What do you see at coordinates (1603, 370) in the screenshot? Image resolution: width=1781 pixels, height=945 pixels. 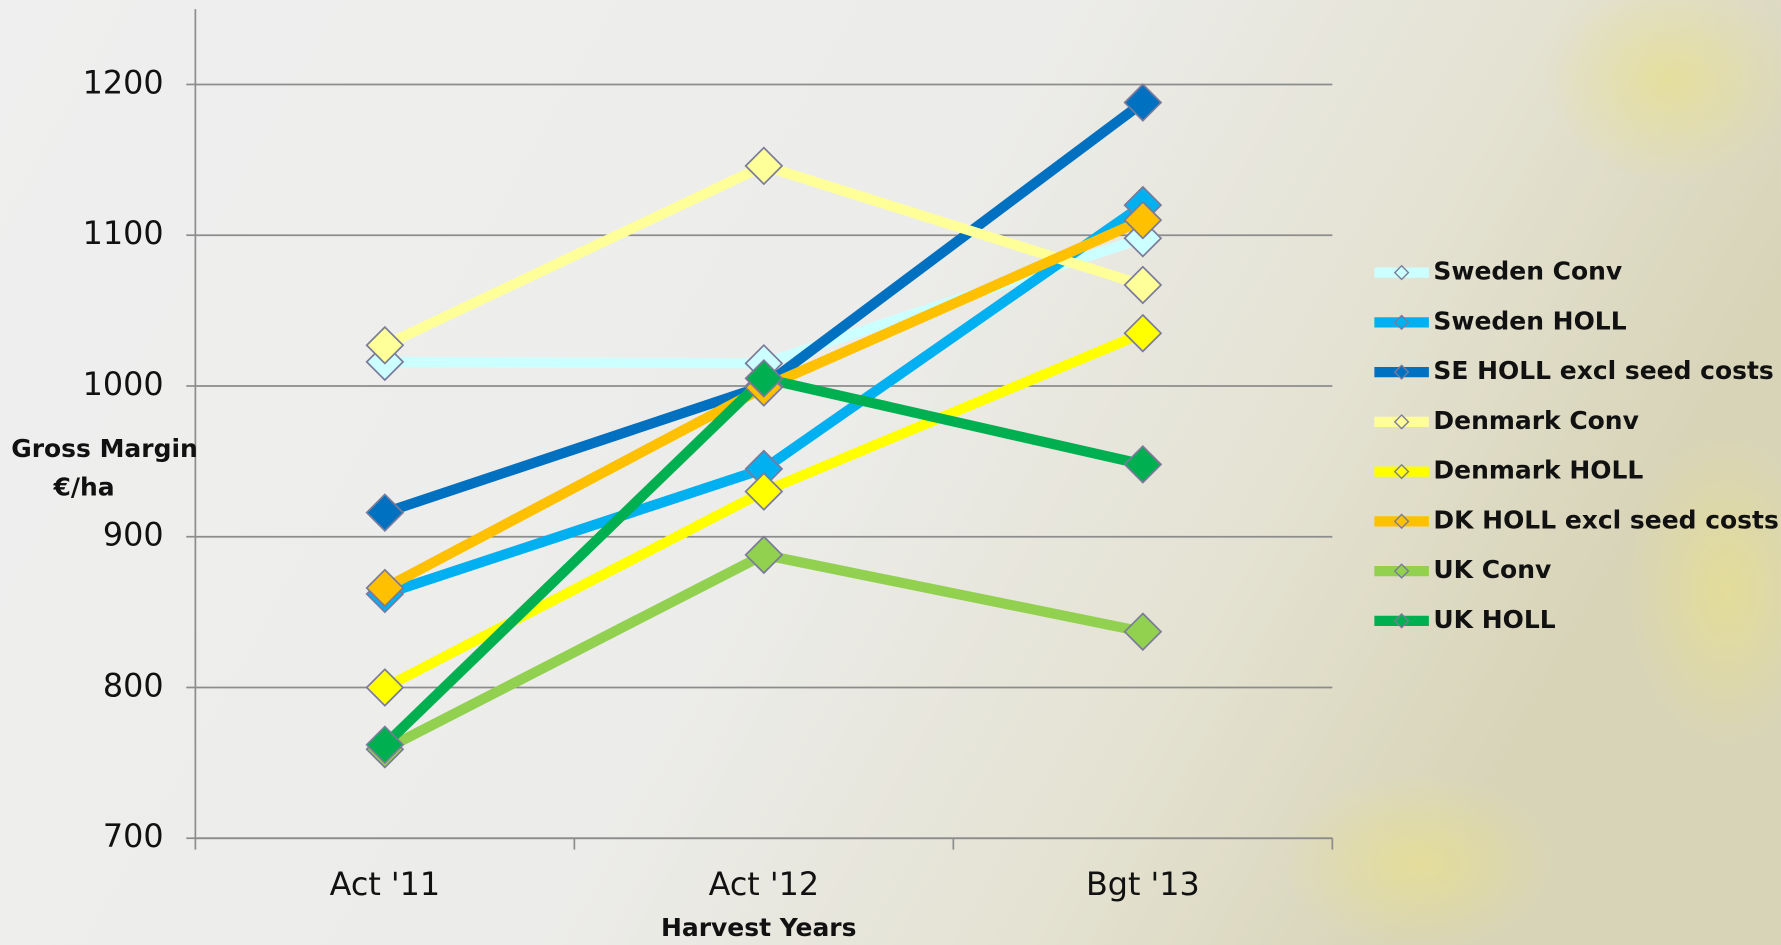 I see `legend-label: SE HOLL excl seed costs` at bounding box center [1603, 370].